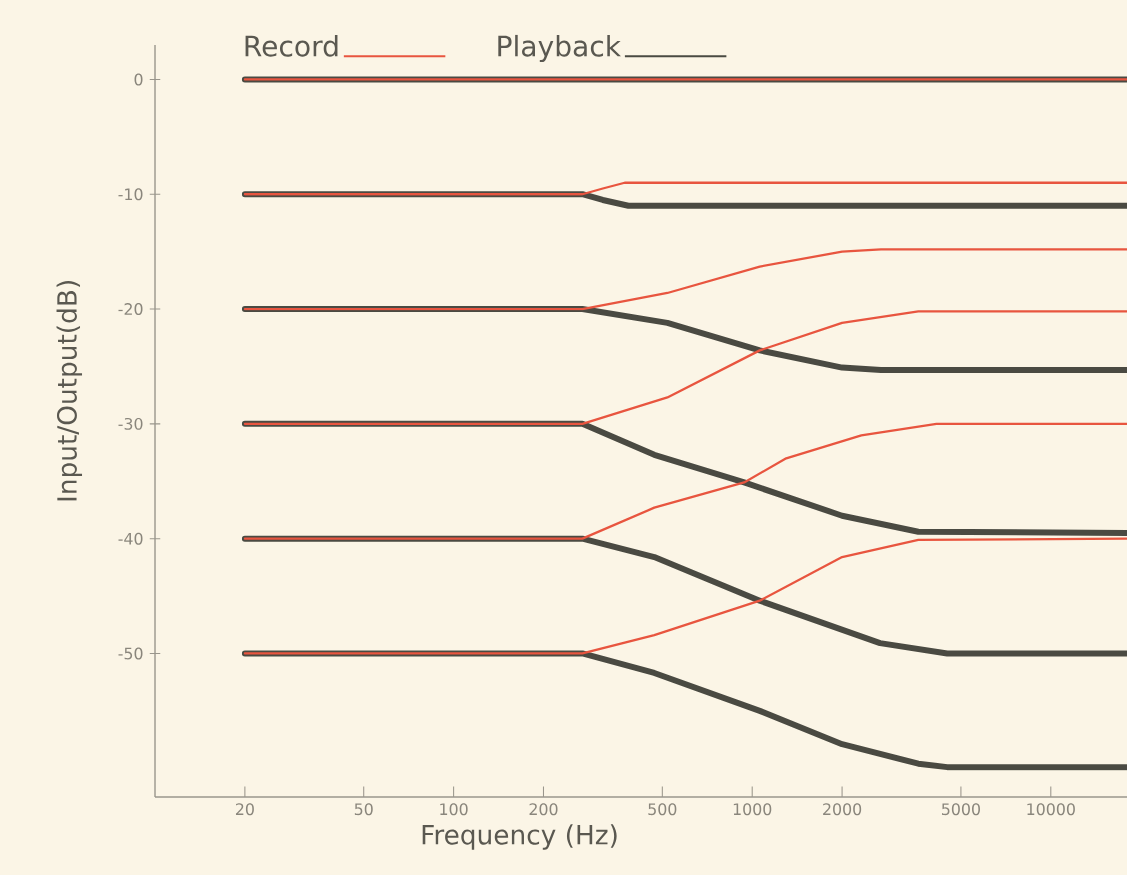 Image resolution: width=1127 pixels, height=875 pixels. I want to click on x-tick-label: 5000, so click(961, 809).